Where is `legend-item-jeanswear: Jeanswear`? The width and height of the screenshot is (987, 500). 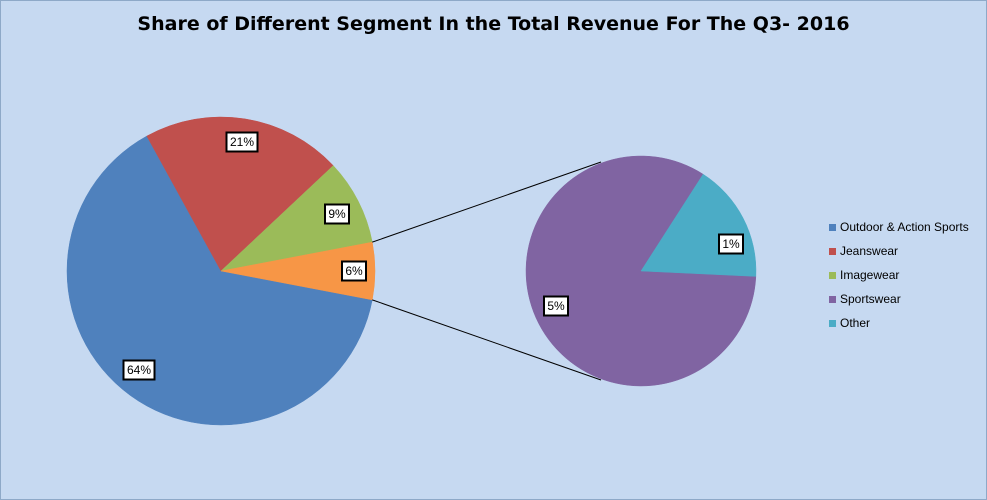 legend-item-jeanswear: Jeanswear is located at coordinates (899, 251).